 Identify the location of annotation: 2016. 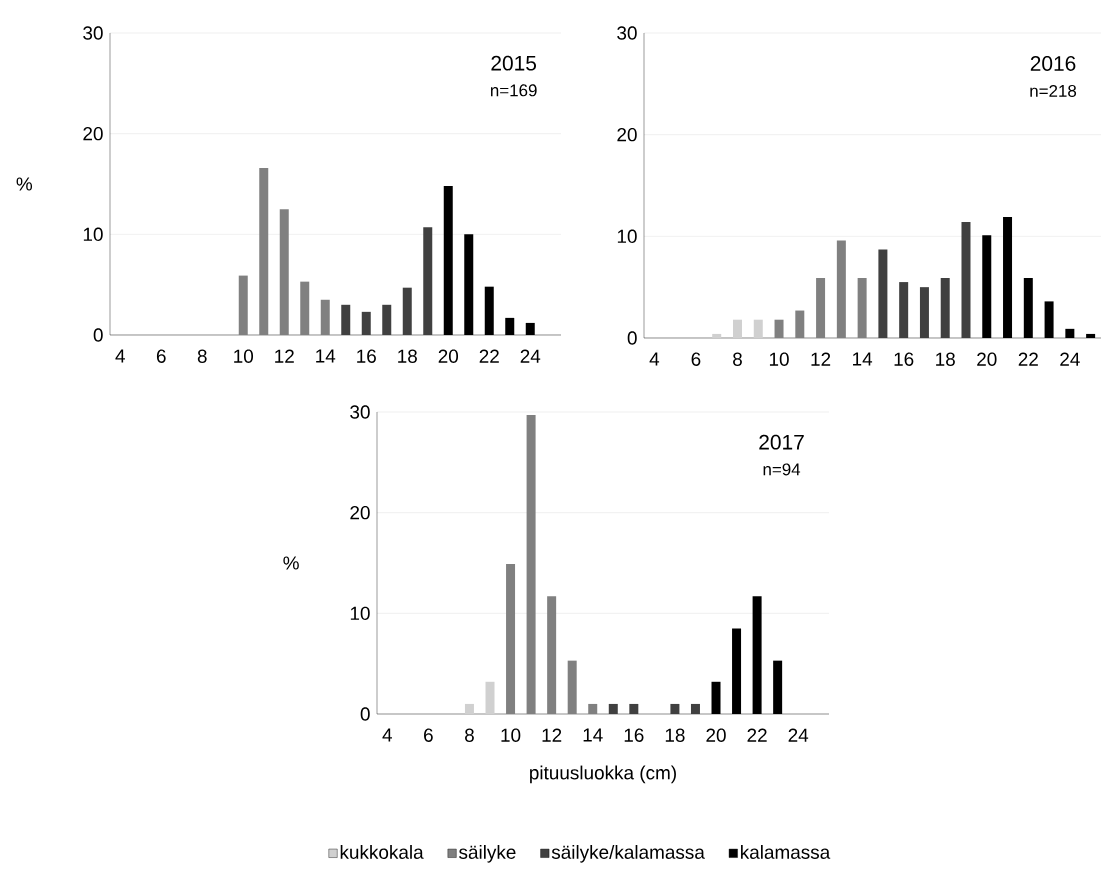
(1053, 63).